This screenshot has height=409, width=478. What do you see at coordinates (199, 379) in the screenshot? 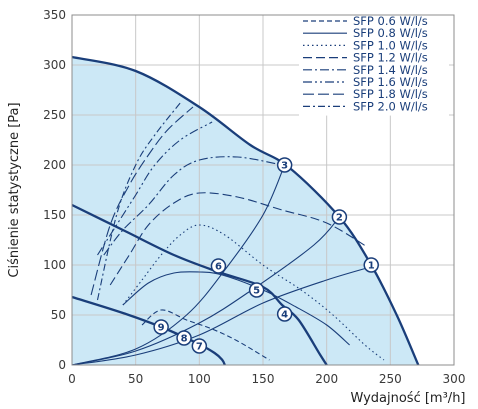
I see `x-tick-label: 100` at bounding box center [199, 379].